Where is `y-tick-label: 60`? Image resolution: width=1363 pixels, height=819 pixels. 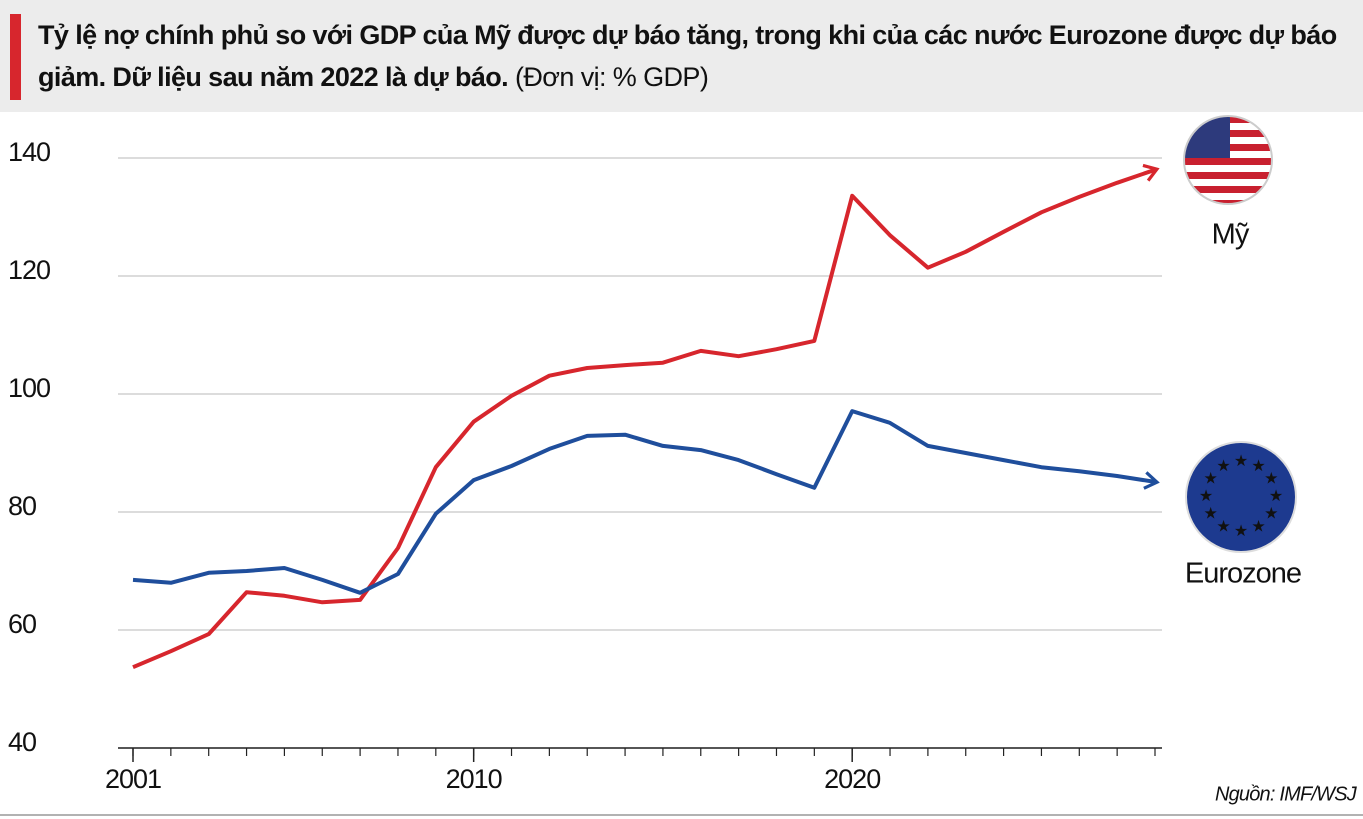 y-tick-label: 60 is located at coordinates (22, 624).